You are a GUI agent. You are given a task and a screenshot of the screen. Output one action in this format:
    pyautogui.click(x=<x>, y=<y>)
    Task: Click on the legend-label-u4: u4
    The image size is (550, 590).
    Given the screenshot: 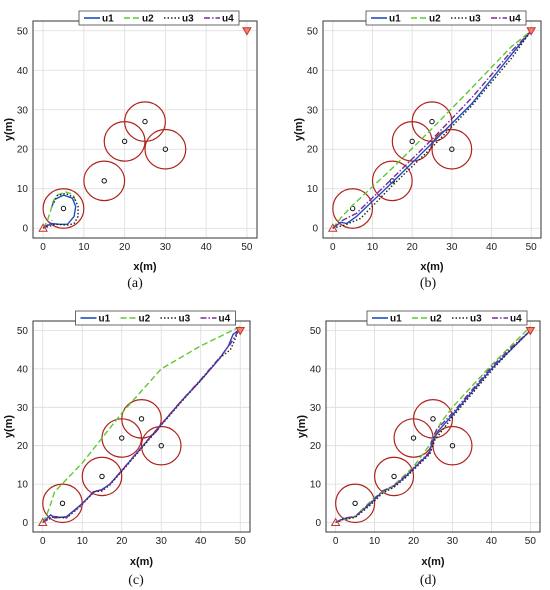 What is the action you would take?
    pyautogui.click(x=516, y=319)
    